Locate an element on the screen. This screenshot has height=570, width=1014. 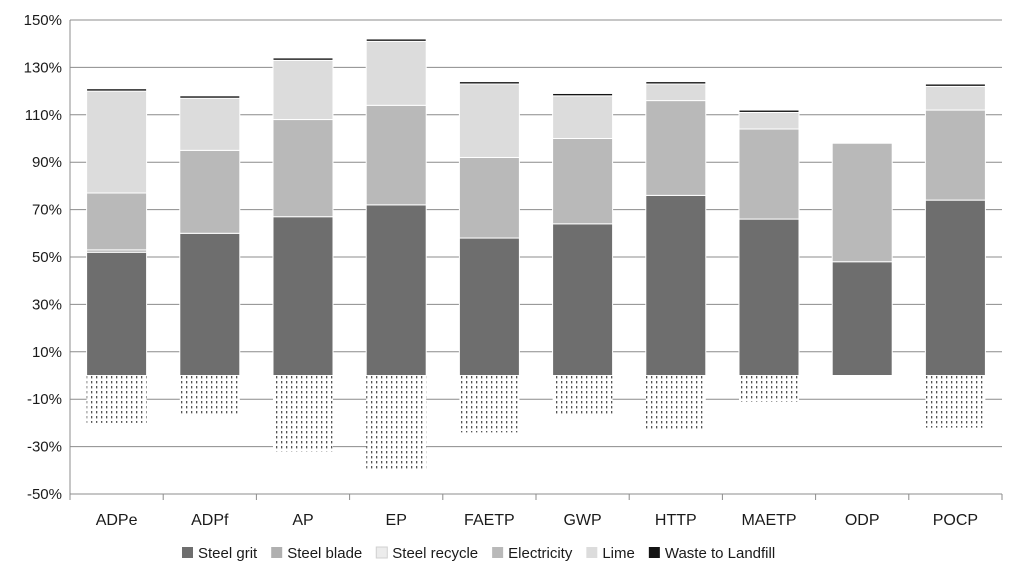
legend-label: Electricity is located at coordinates (540, 553).